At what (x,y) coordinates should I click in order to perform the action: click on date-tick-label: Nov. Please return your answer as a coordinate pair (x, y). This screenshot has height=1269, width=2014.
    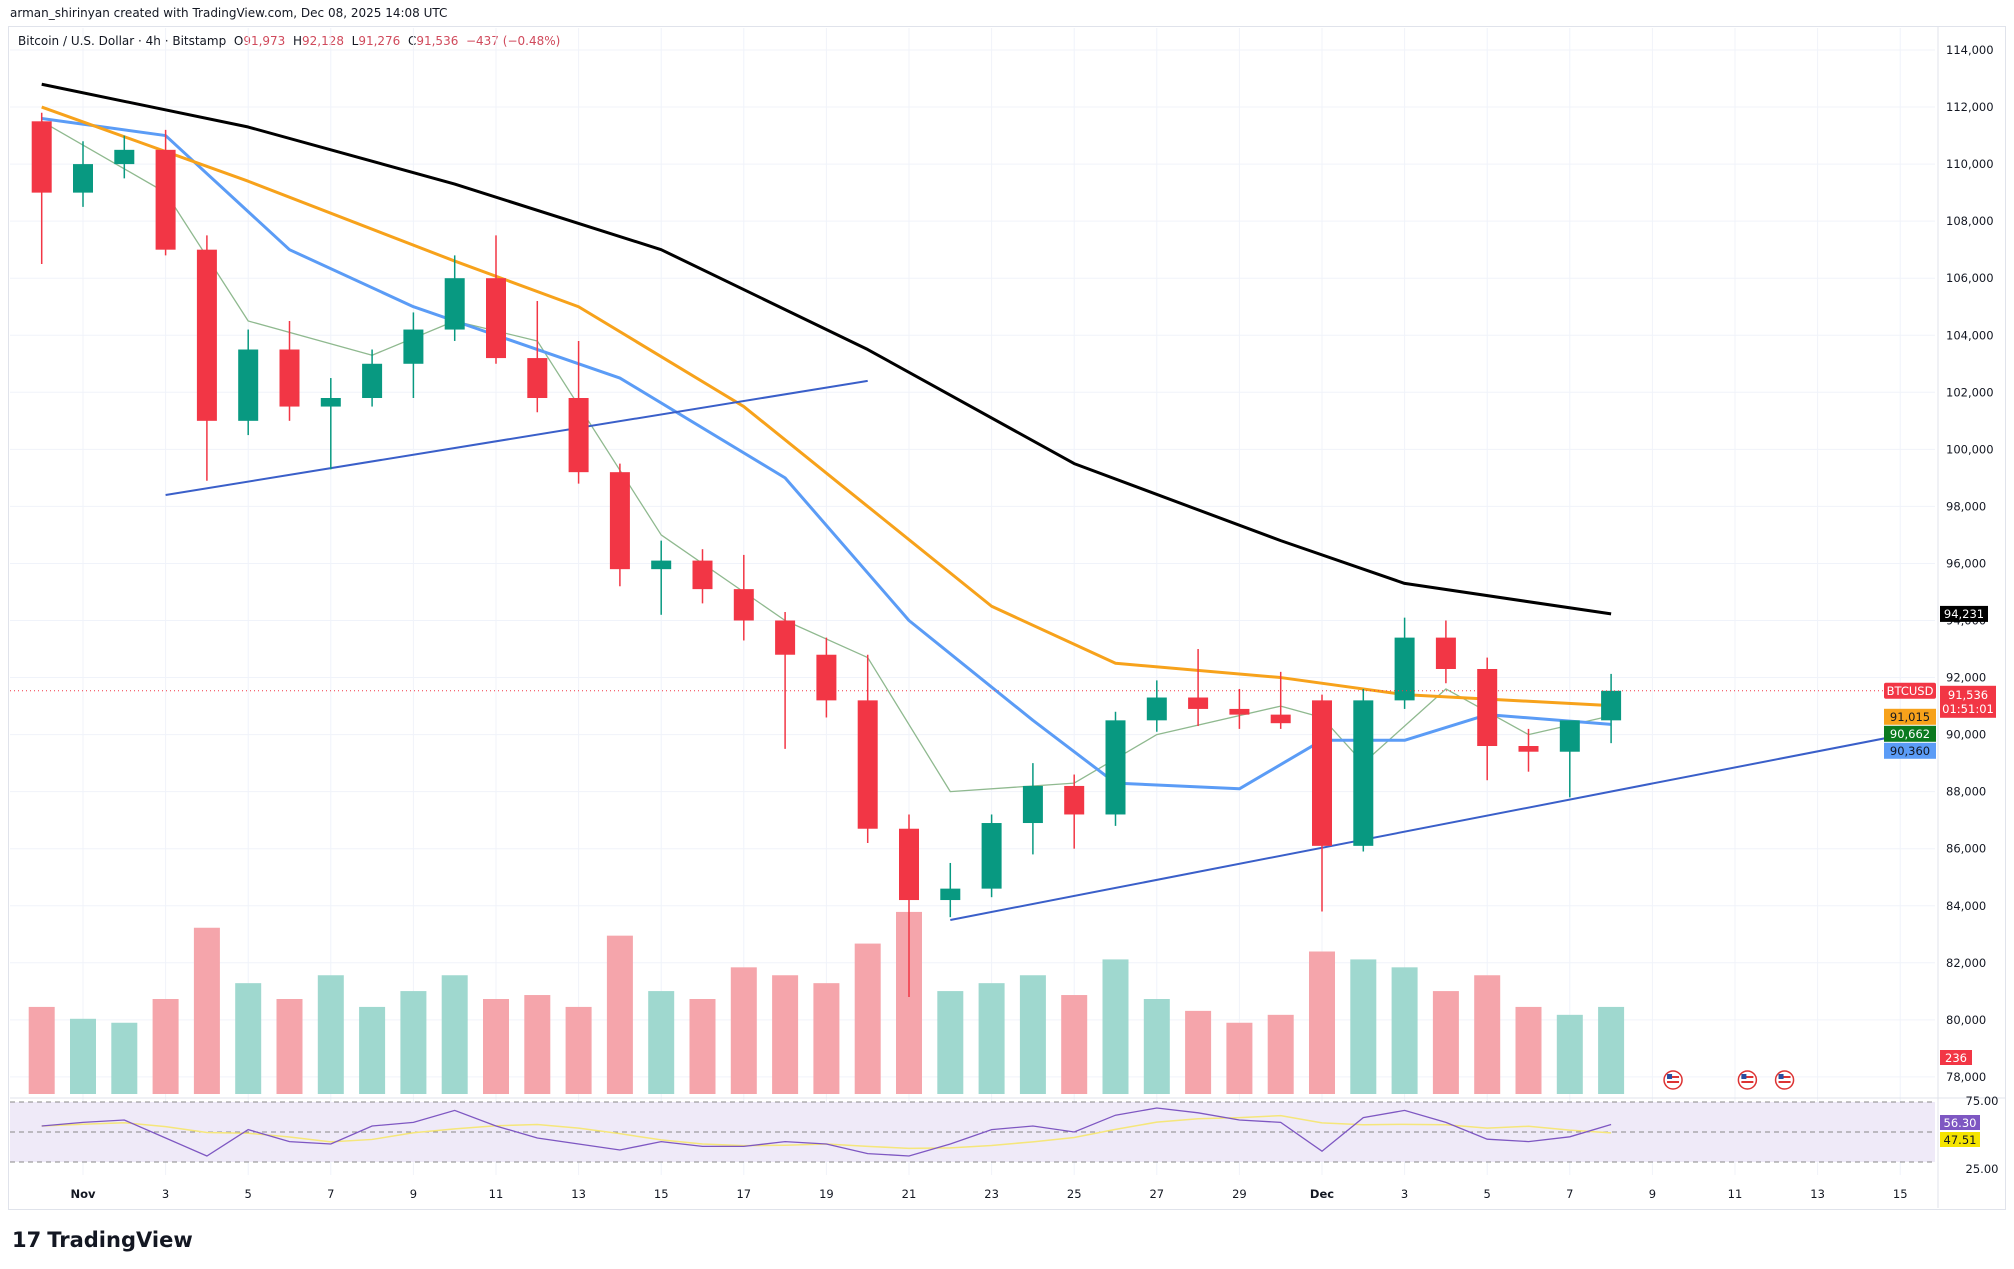
    Looking at the image, I should click on (83, 1194).